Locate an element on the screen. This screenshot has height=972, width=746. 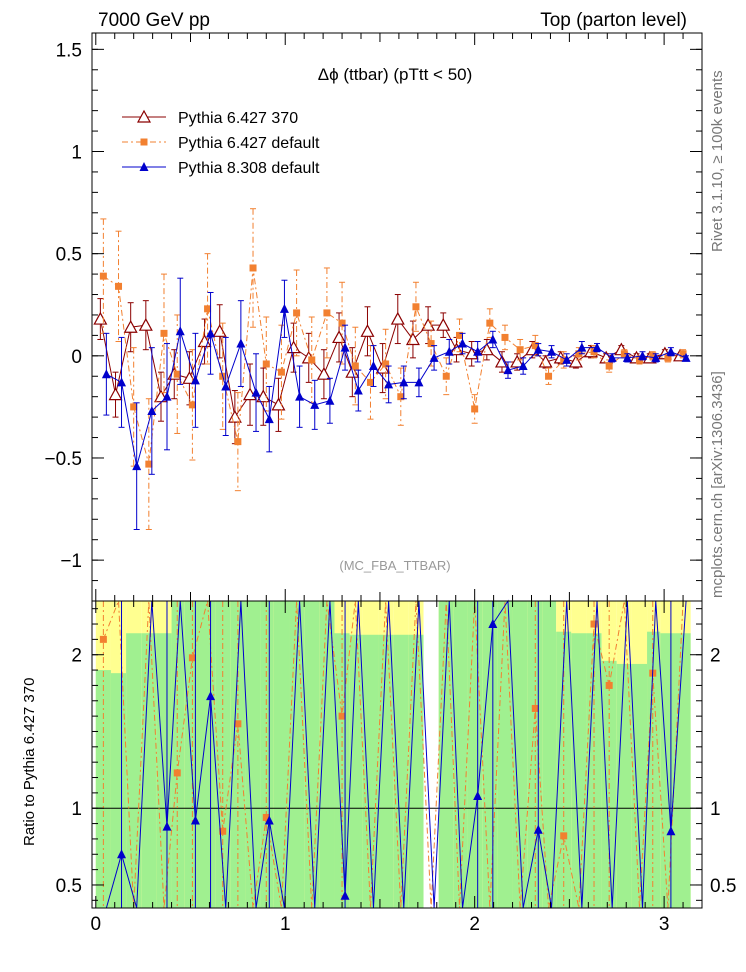
legend-label: Pythia 6.427 370 is located at coordinates (238, 118).